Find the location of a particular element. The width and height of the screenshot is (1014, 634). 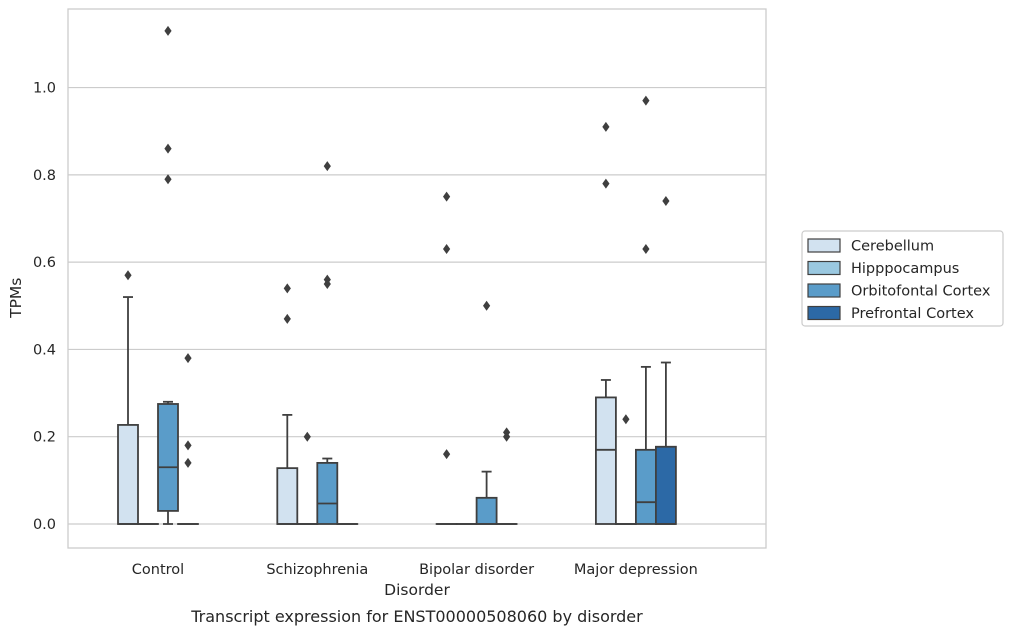

y-tick-label: 0.6 is located at coordinates (44, 263).